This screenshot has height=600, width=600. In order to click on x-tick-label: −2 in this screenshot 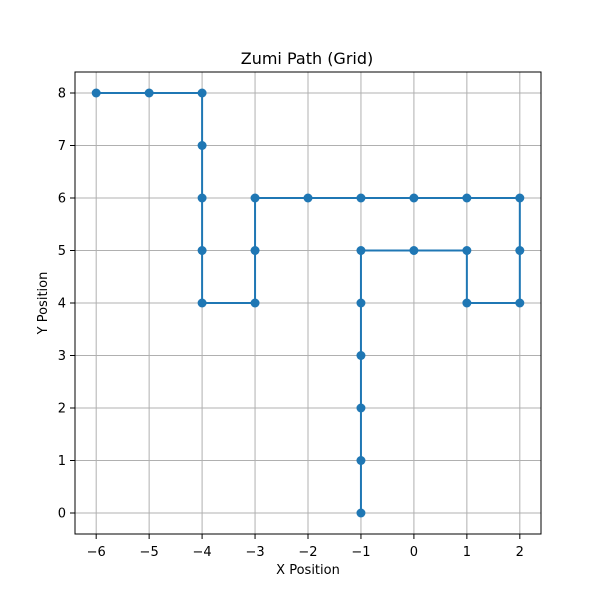, I will do `click(307, 552)`.